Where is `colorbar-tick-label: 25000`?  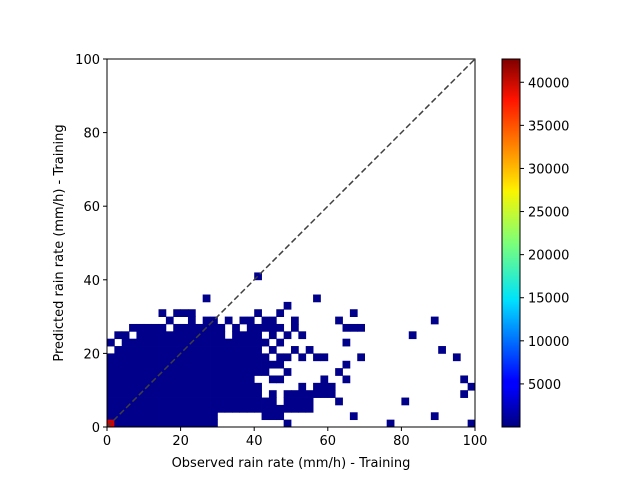 colorbar-tick-label: 25000 is located at coordinates (548, 213).